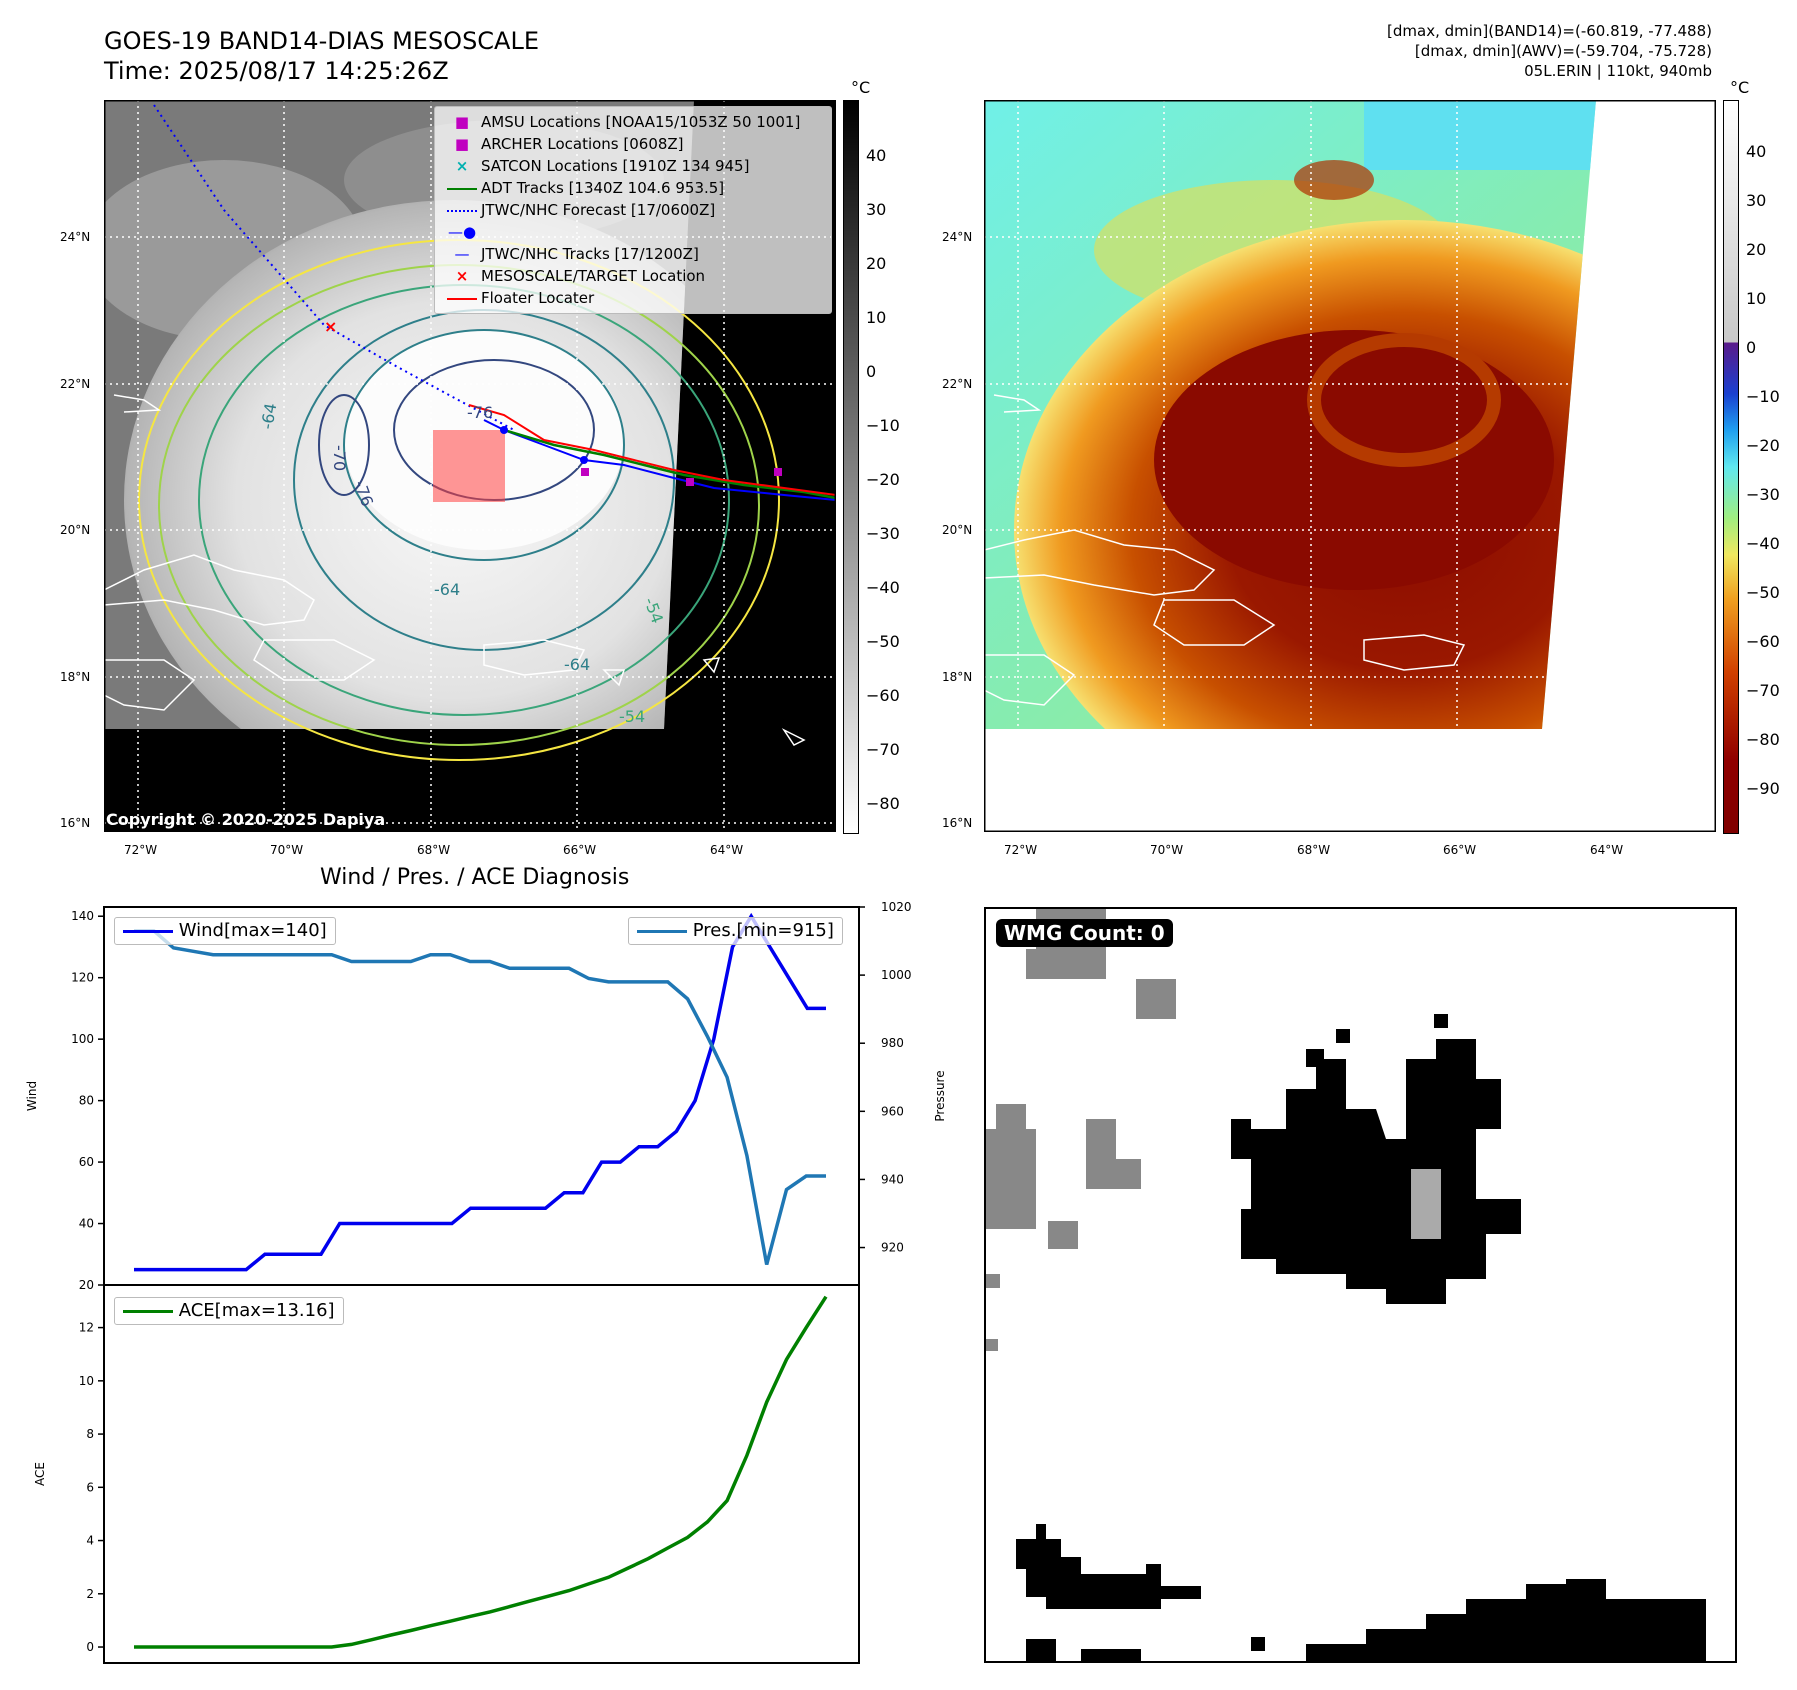  I want to click on colorbar-tick: −90, so click(1763, 788).